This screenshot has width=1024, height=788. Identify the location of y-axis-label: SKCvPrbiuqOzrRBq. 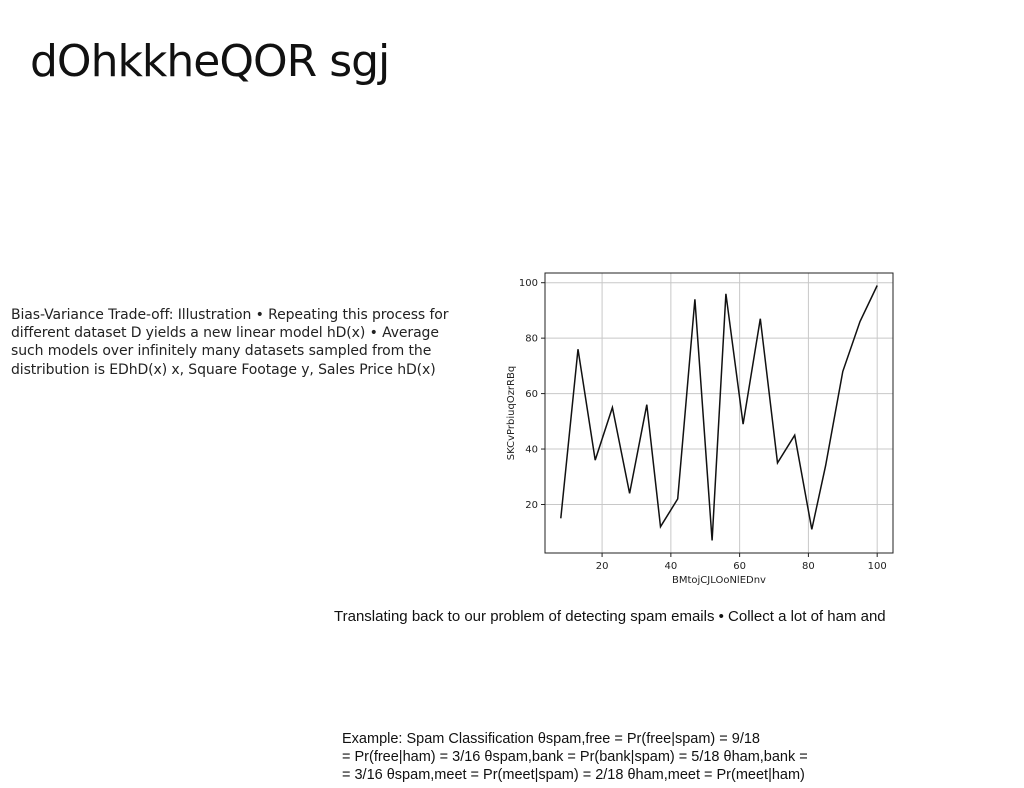
(511, 413).